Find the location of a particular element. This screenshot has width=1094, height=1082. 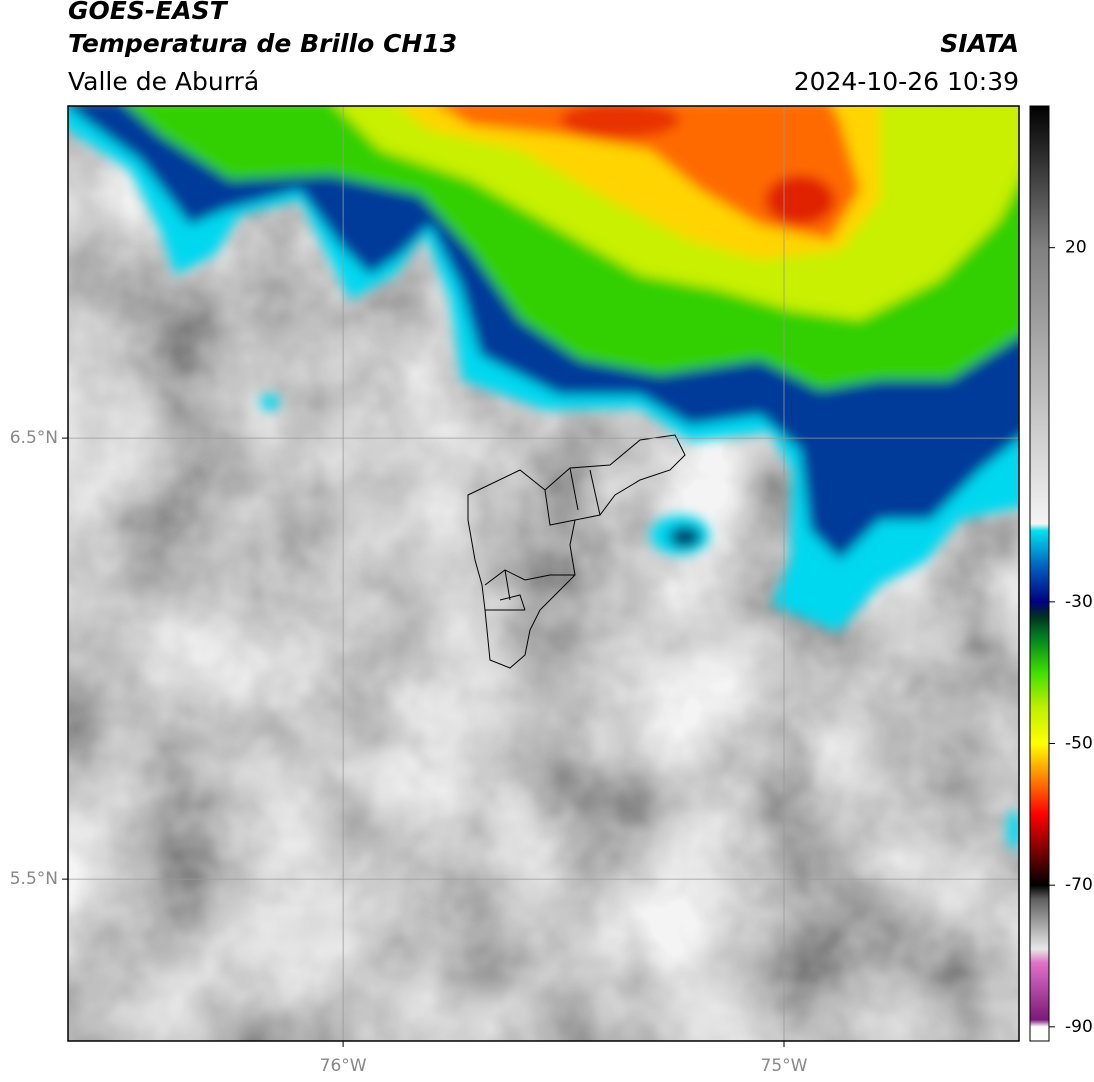

colorbar-tick-label: -30 is located at coordinates (1079, 602).